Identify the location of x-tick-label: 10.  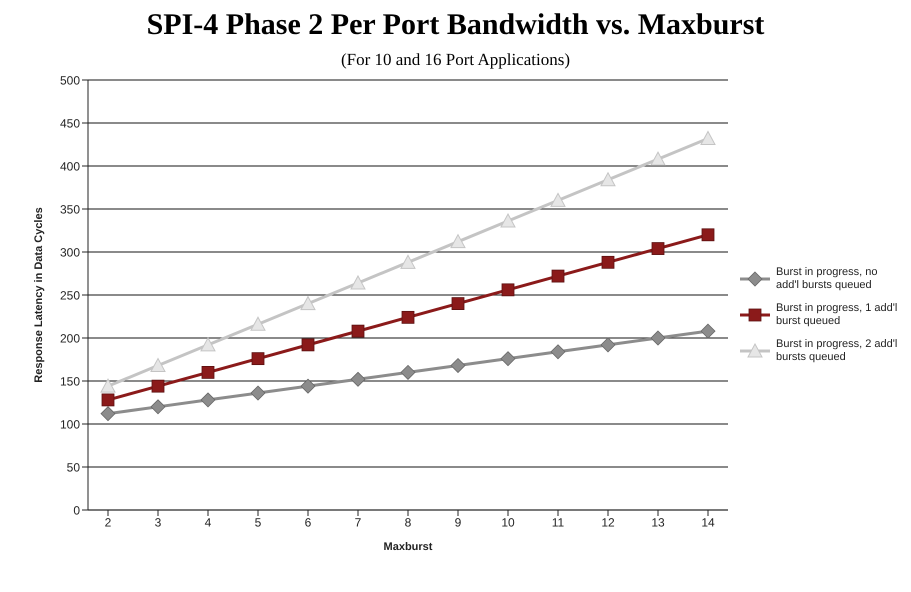
(508, 523).